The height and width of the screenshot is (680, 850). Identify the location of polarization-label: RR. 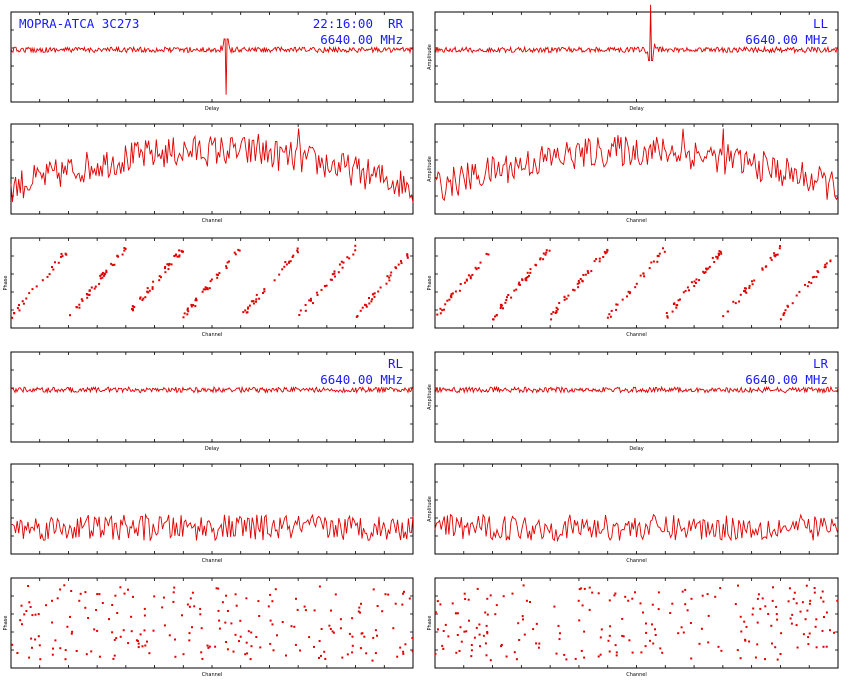
(396, 23).